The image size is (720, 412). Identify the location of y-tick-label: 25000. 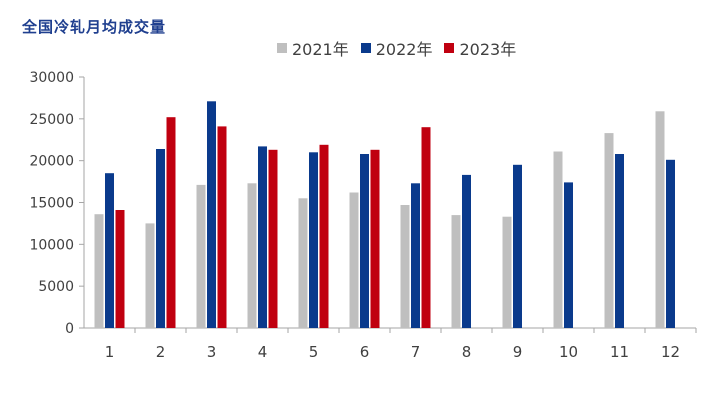
(51, 120).